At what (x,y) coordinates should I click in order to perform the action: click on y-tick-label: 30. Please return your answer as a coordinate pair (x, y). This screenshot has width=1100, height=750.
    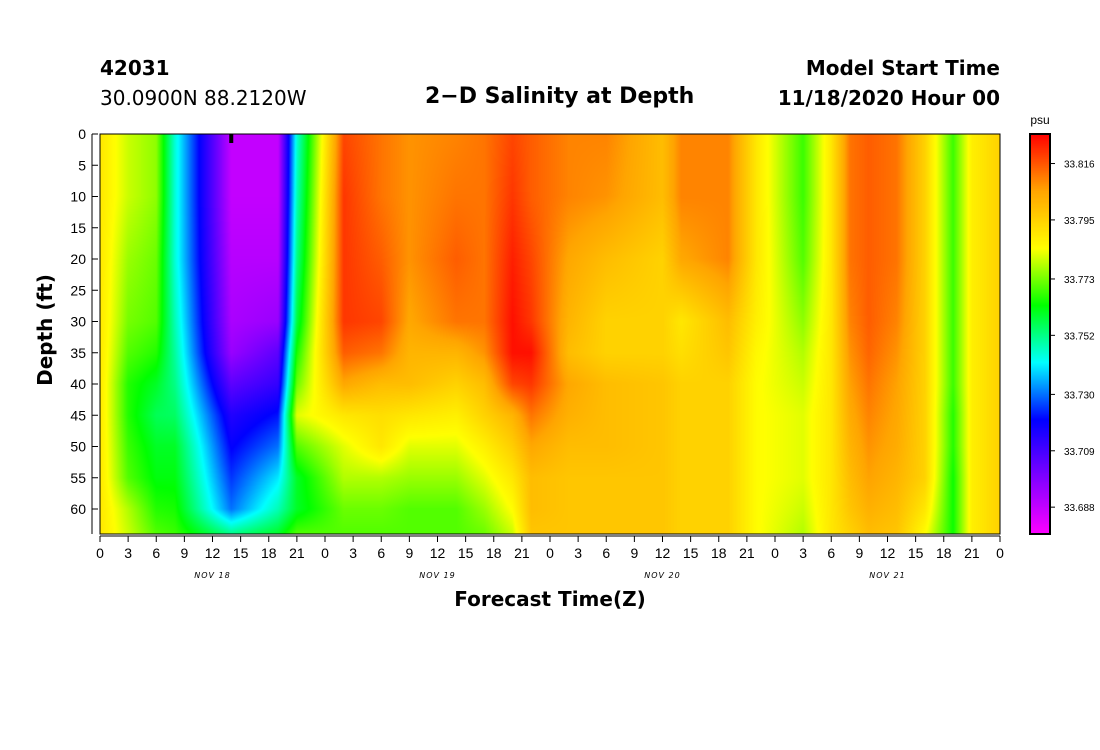
    Looking at the image, I should click on (78, 322).